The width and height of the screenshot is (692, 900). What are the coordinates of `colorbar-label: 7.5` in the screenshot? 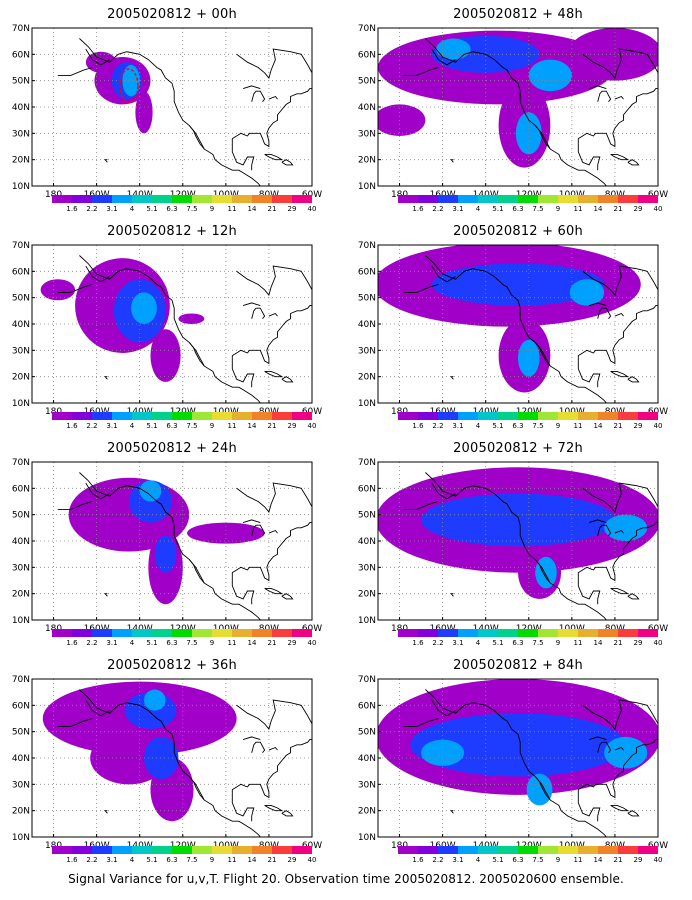 It's located at (537, 860).